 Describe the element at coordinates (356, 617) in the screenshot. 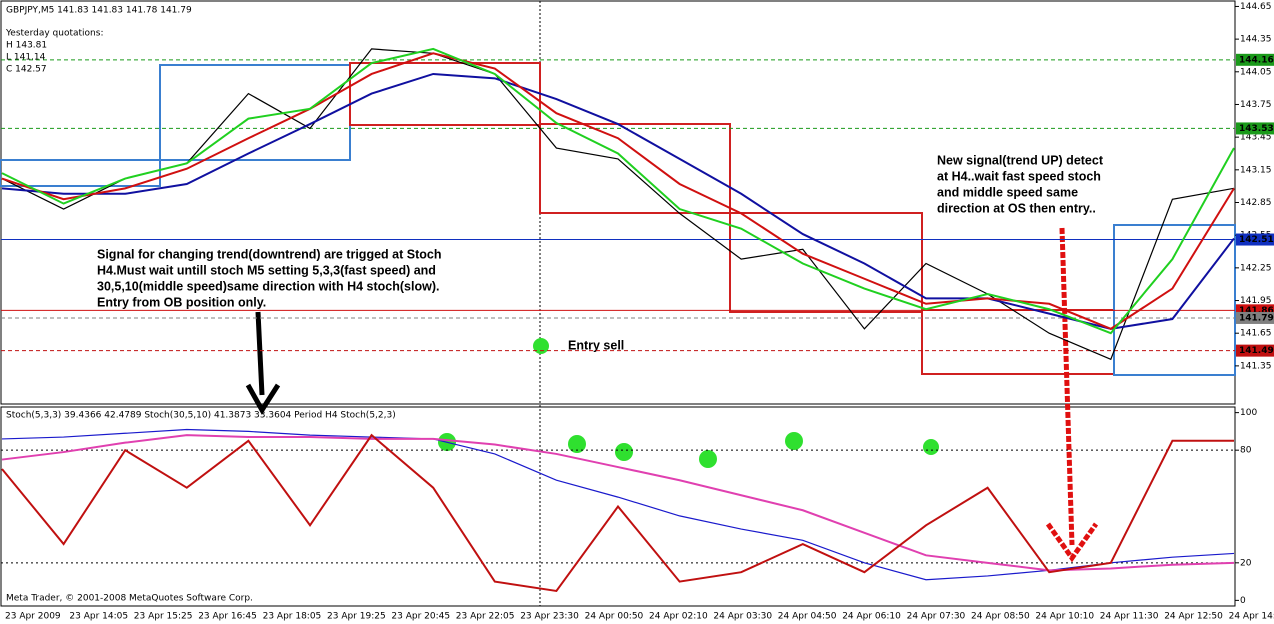

I see `x-tick-label: 23 Apr 19:25` at that location.